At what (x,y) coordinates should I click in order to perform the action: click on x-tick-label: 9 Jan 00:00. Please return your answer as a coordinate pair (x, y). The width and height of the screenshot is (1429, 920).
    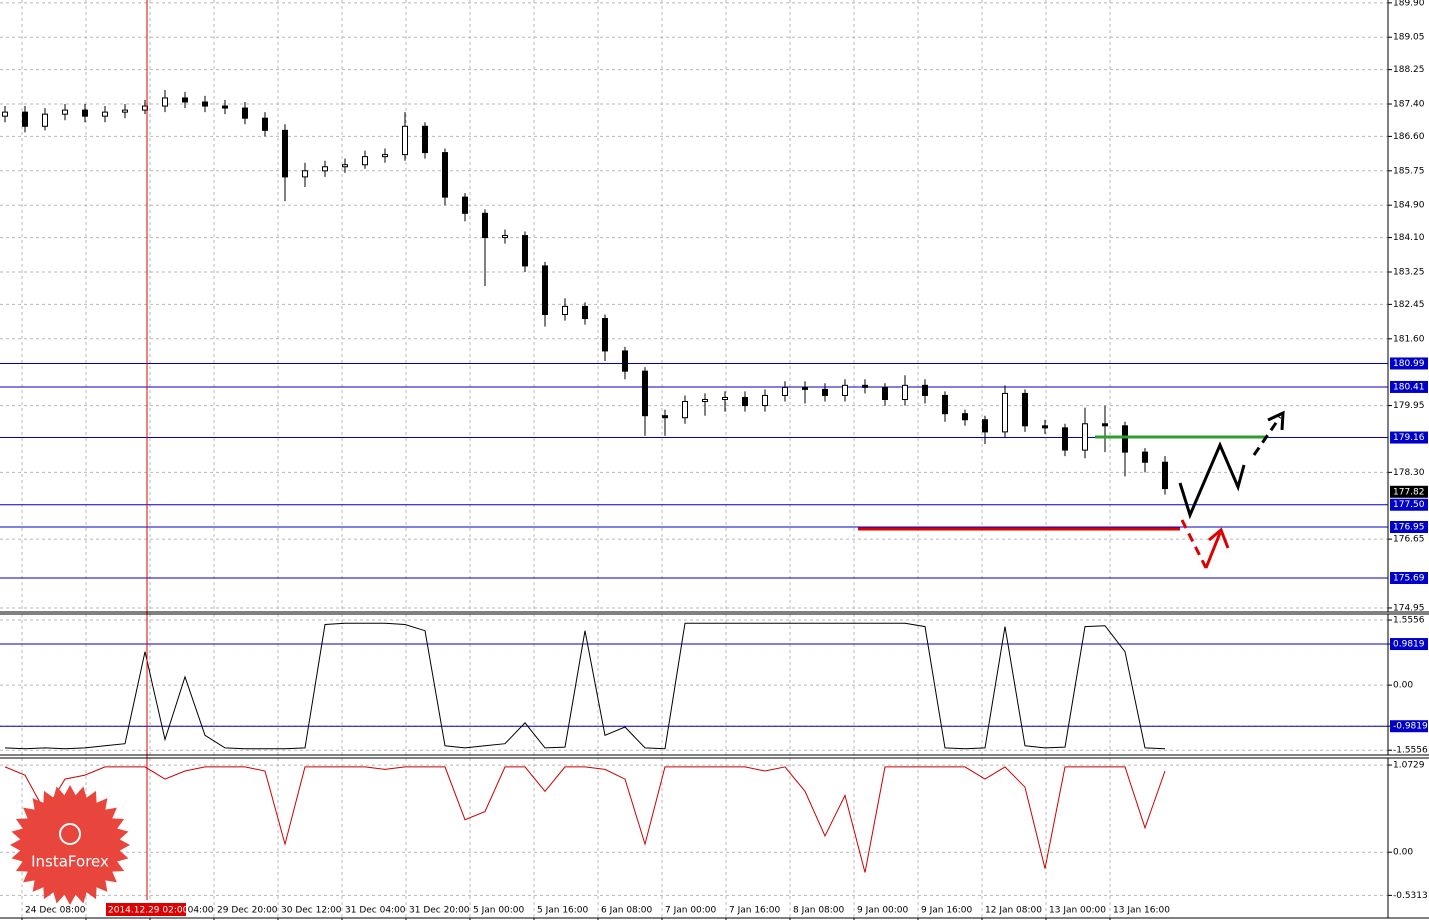
    Looking at the image, I should click on (883, 911).